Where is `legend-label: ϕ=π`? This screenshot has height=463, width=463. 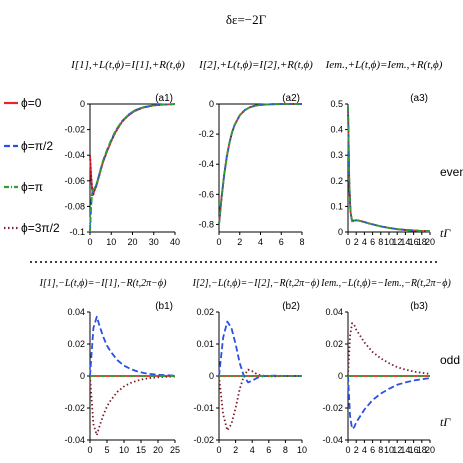
legend-label: ϕ=π is located at coordinates (32, 187).